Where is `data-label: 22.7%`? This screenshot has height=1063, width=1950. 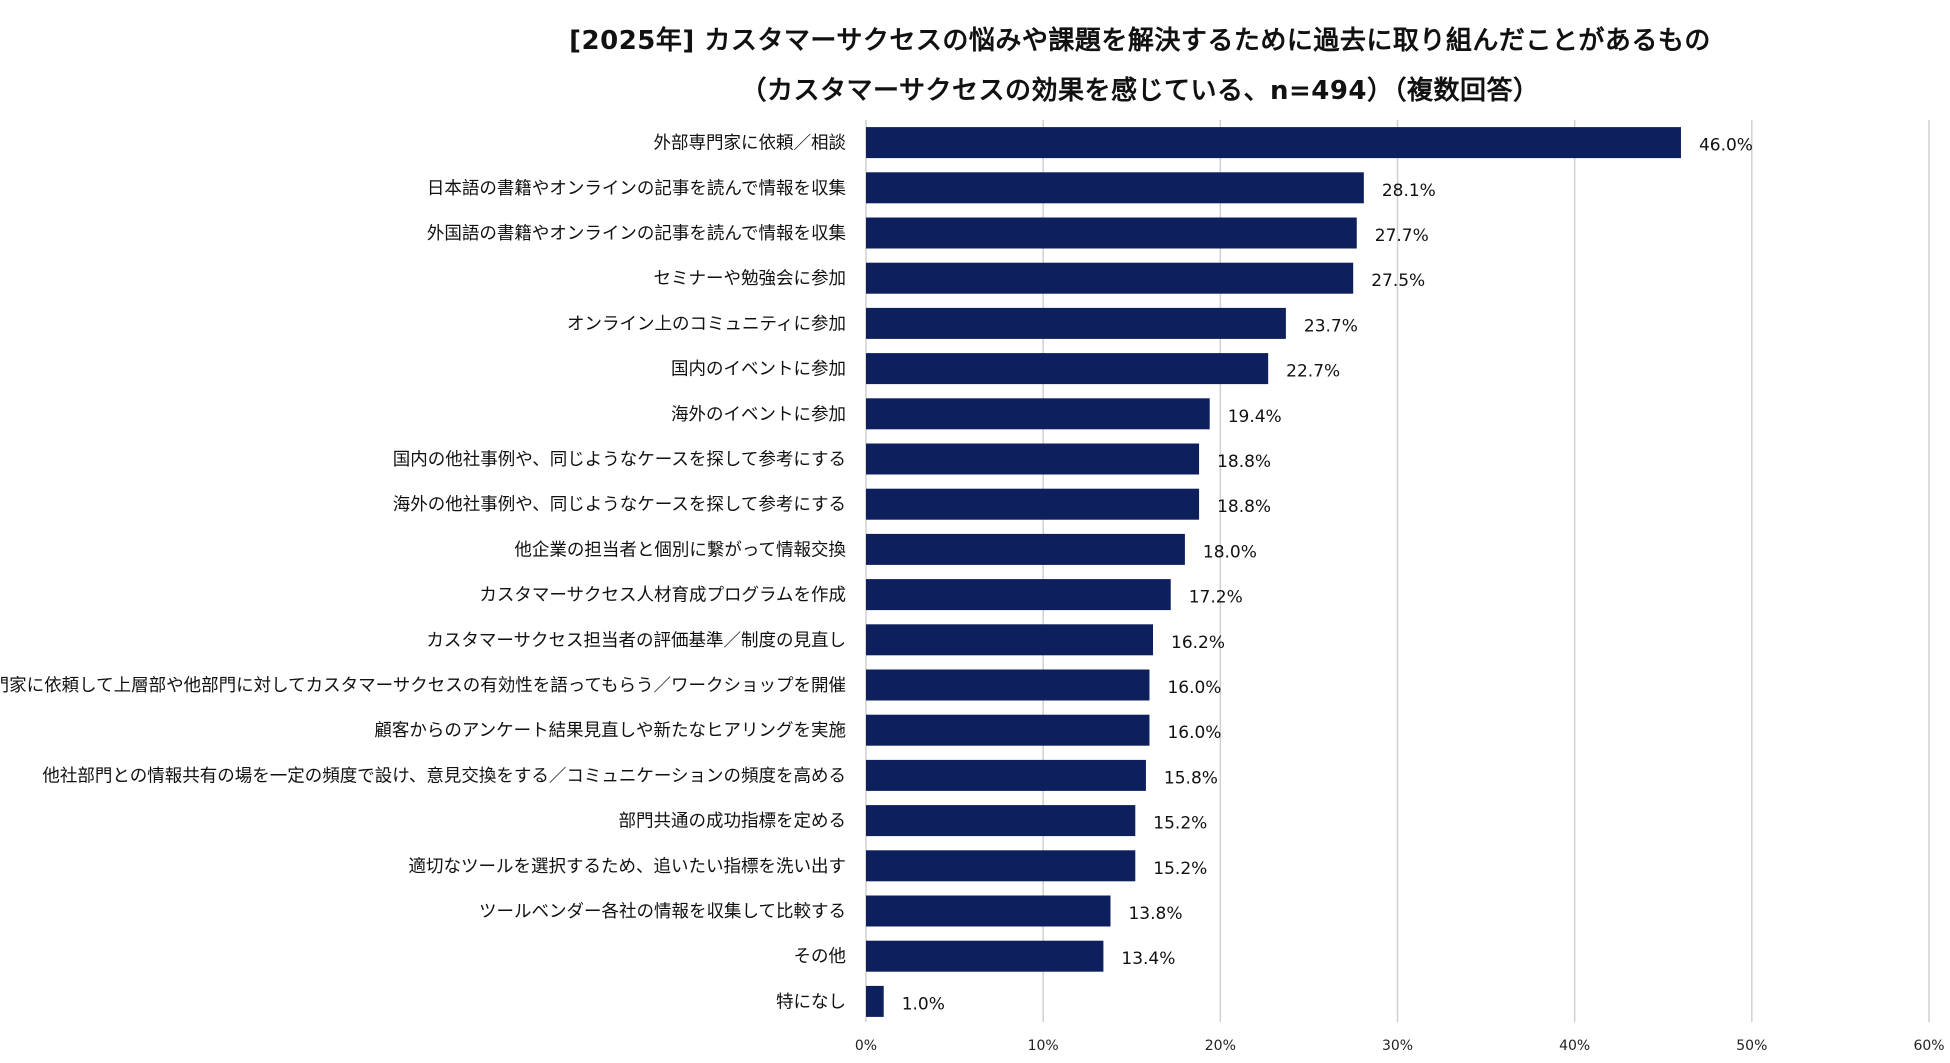 data-label: 22.7% is located at coordinates (1313, 372).